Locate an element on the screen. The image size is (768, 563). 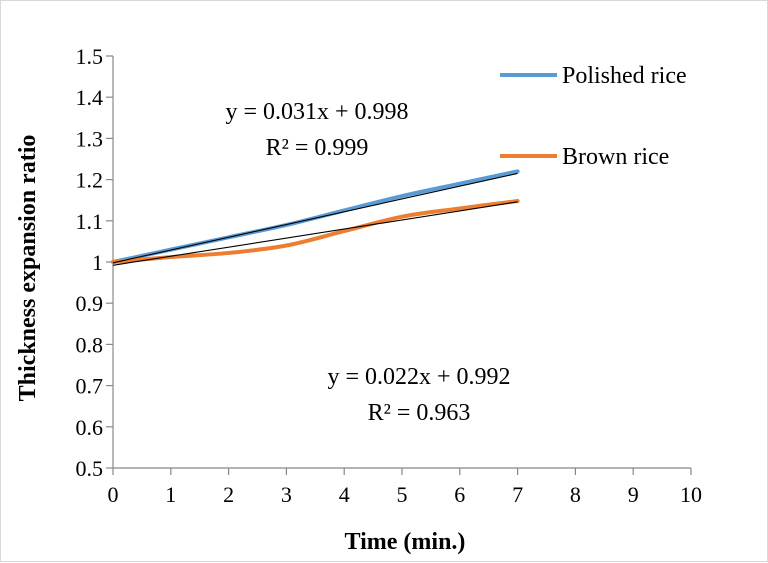
series-line-brown-rice is located at coordinates (315, 231).